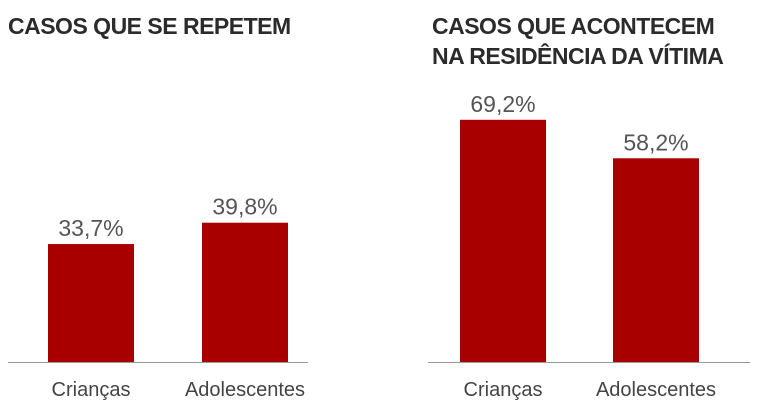 The height and width of the screenshot is (402, 762). What do you see at coordinates (655, 142) in the screenshot?
I see `value-label: 58,2%` at bounding box center [655, 142].